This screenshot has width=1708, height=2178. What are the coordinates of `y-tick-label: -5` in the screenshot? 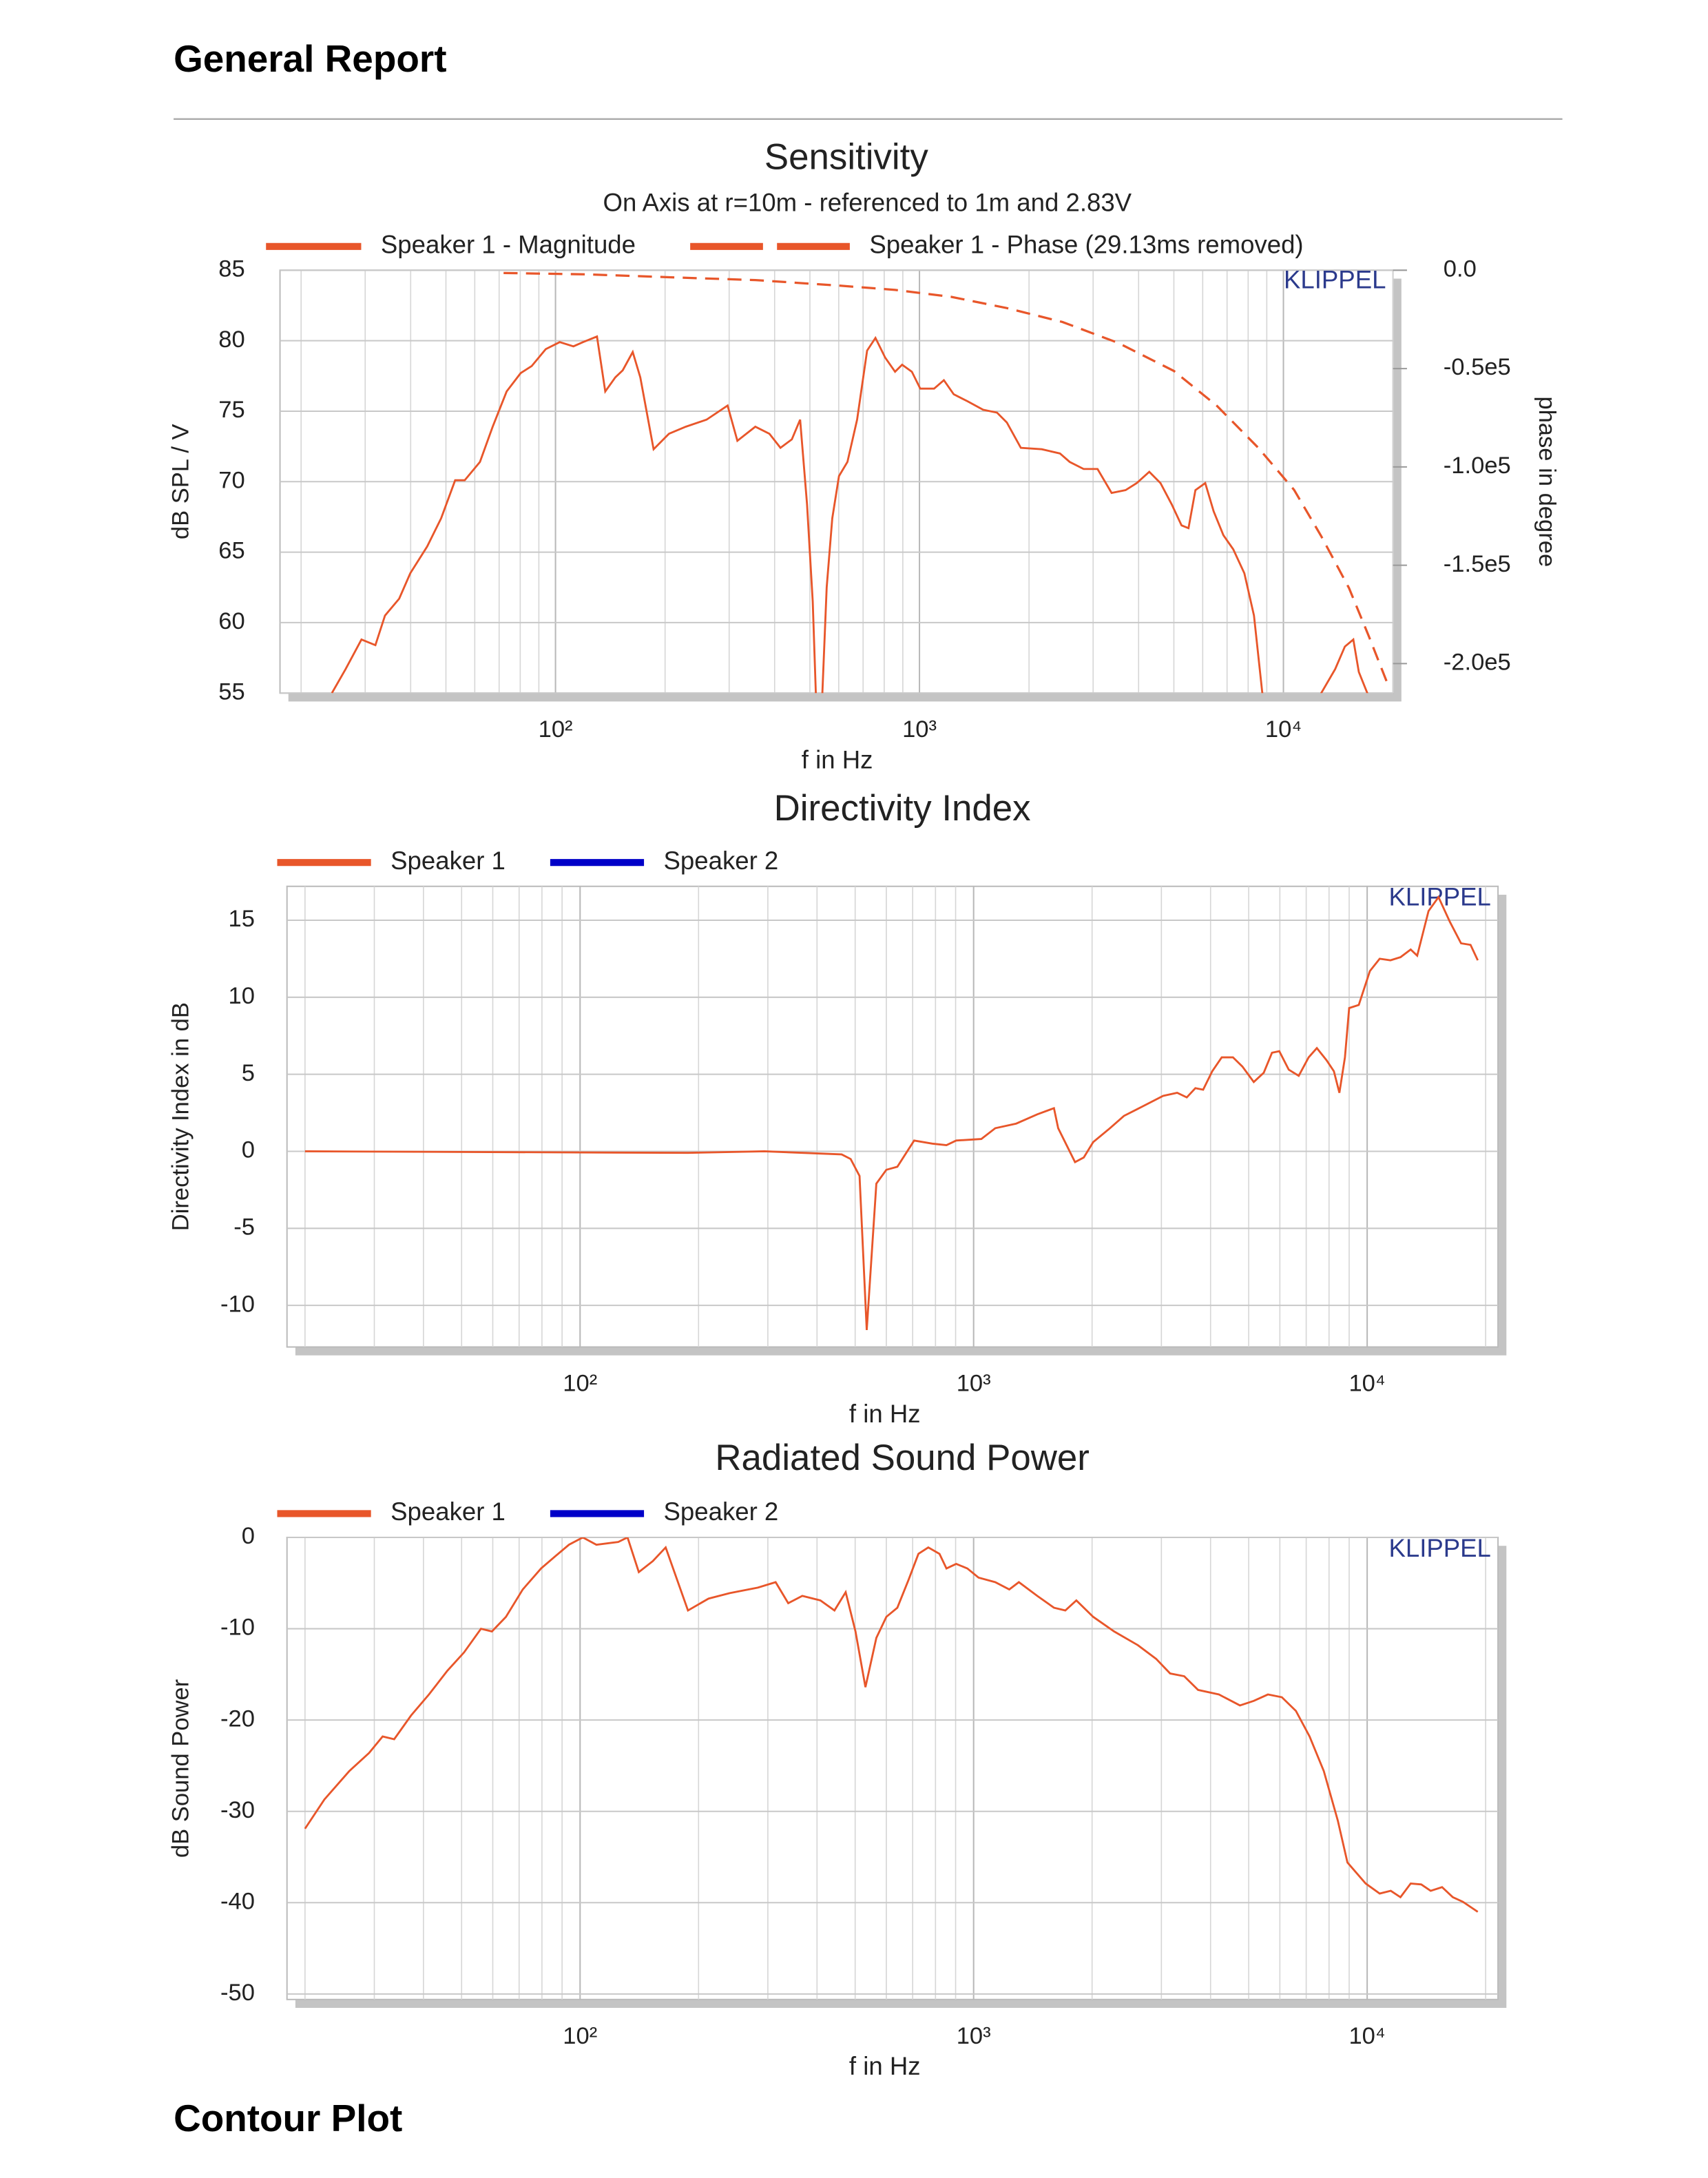 It's located at (244, 1227).